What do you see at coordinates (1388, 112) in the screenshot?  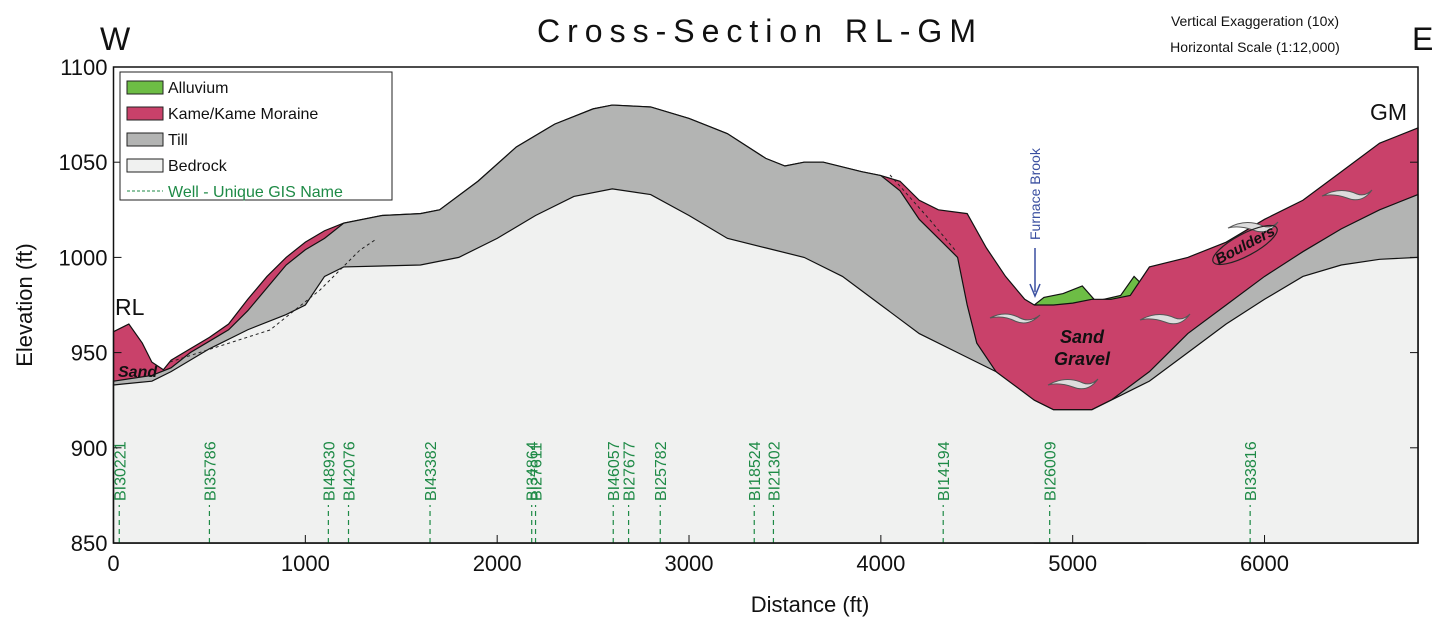 I see `endpoint-label: GM` at bounding box center [1388, 112].